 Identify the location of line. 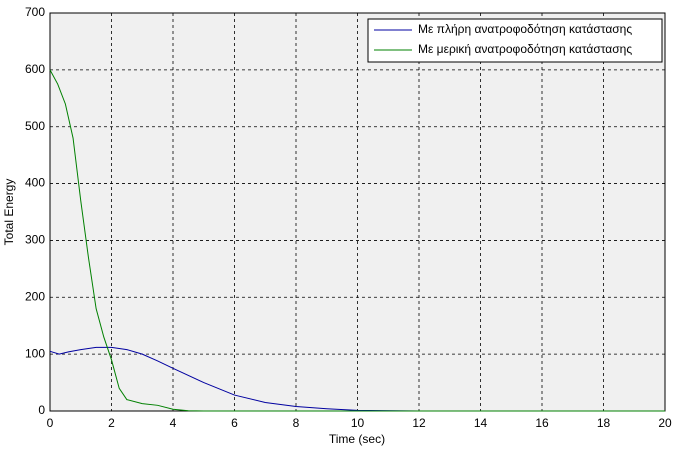
(357, 379).